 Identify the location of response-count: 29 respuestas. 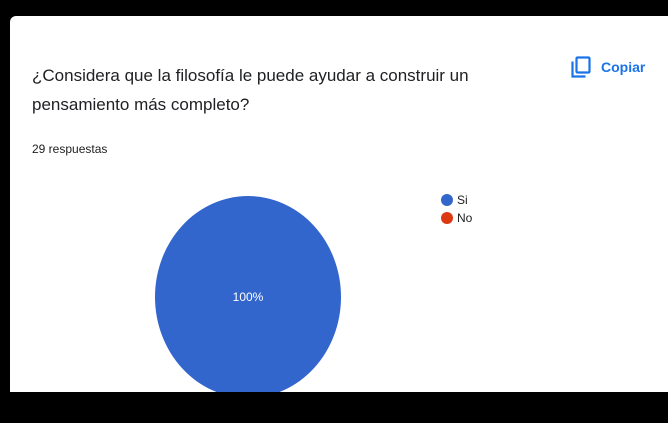
(70, 149).